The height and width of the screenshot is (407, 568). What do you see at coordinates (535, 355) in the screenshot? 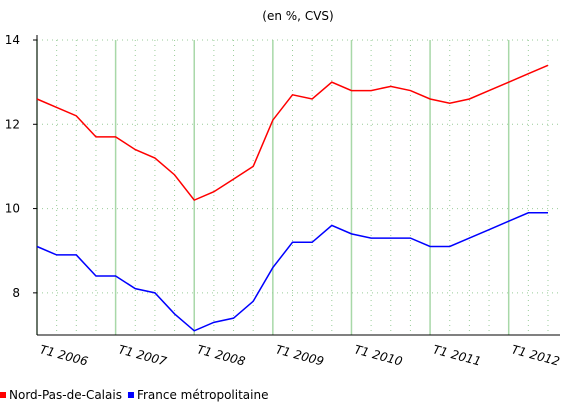
I see `x-tick-label: T1 2012` at bounding box center [535, 355].